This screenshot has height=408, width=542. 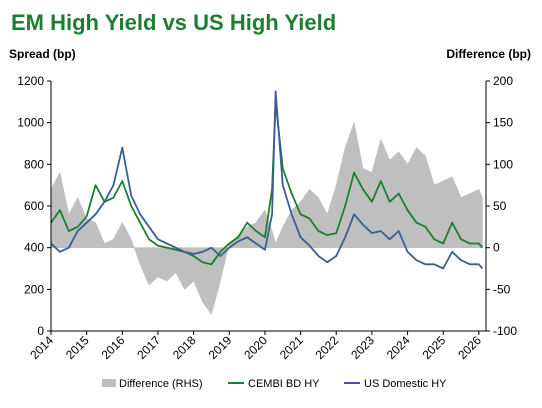 I want to click on legend-swatch-difference, so click(x=109, y=383).